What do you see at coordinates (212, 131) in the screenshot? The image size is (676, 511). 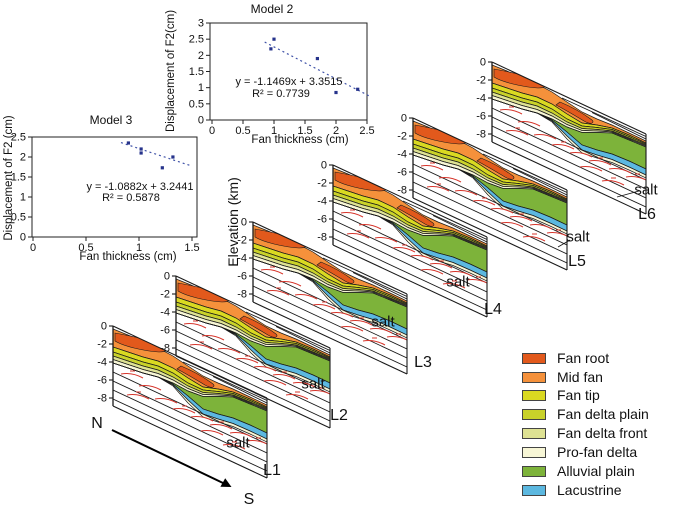 I see `x-tick-label: 0` at bounding box center [212, 131].